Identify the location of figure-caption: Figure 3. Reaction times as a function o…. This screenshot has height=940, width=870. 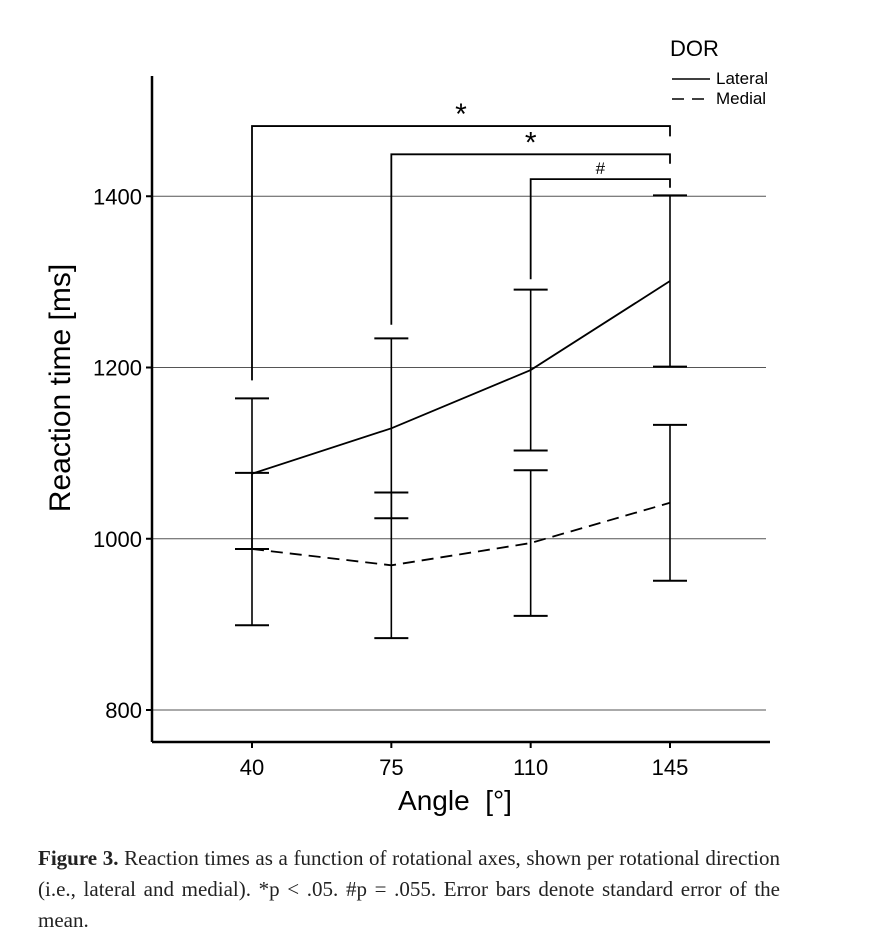
(409, 889).